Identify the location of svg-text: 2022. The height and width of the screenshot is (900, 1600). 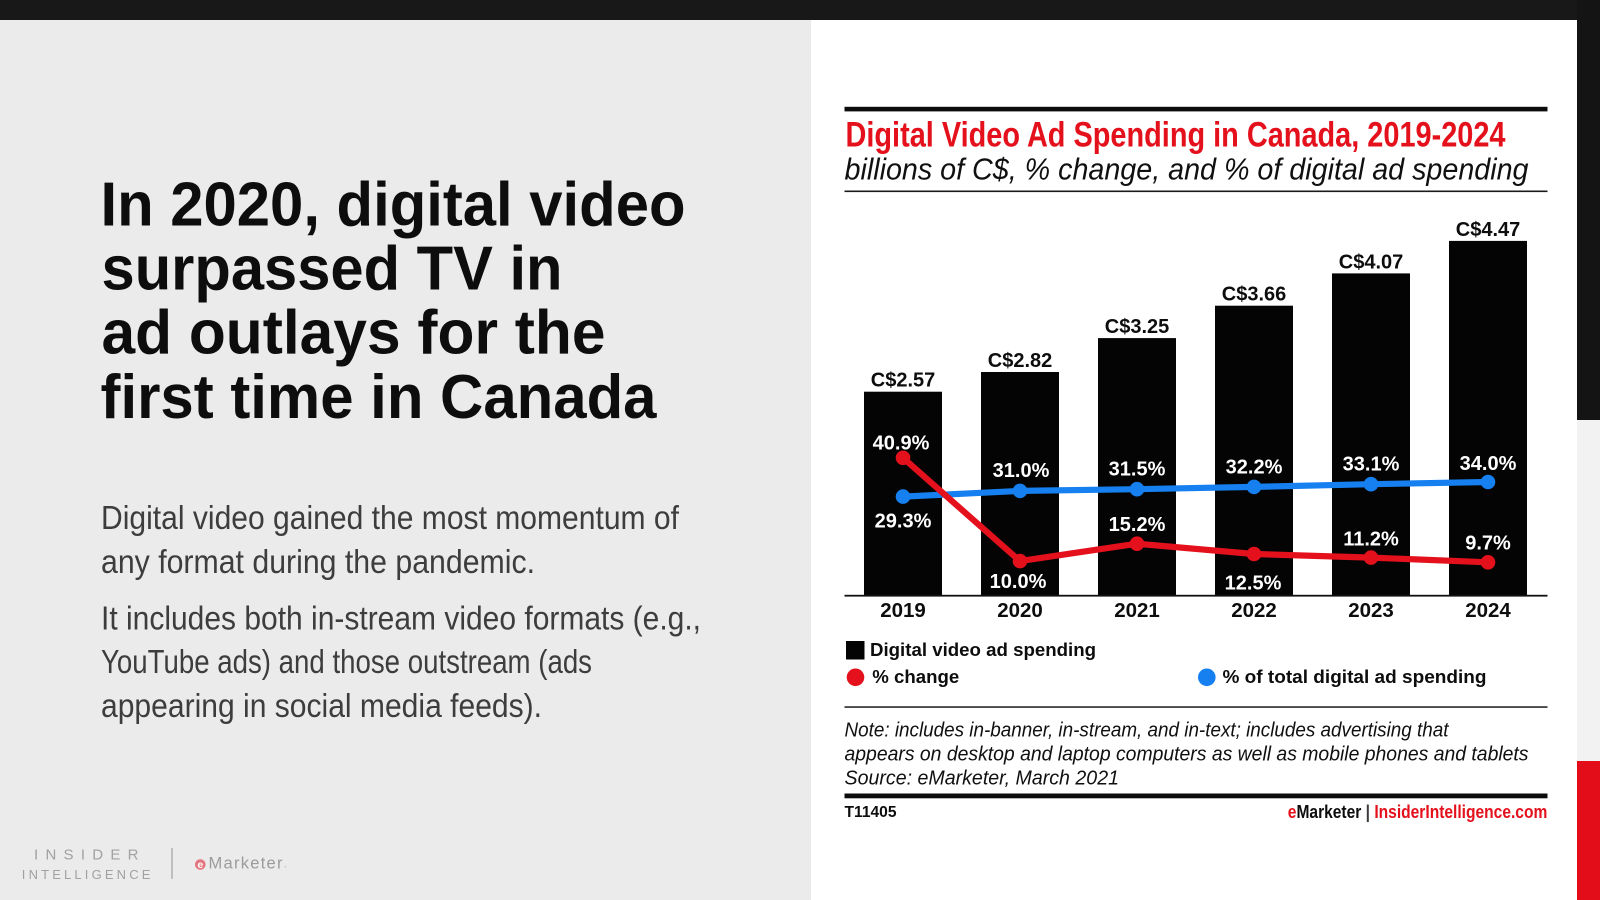
(1254, 610).